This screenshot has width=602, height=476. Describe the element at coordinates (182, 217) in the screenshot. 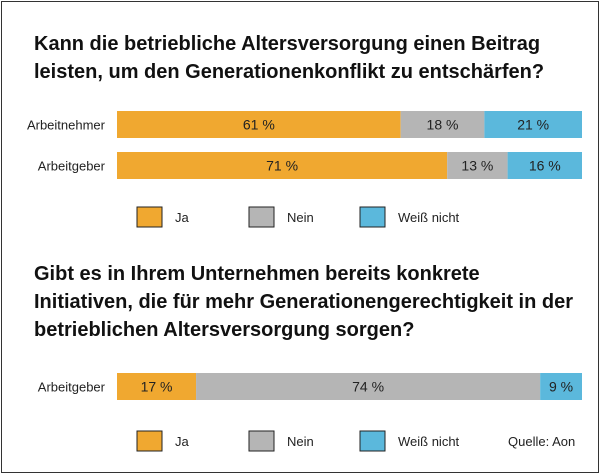

I see `legend-label-ja-1: Ja` at that location.